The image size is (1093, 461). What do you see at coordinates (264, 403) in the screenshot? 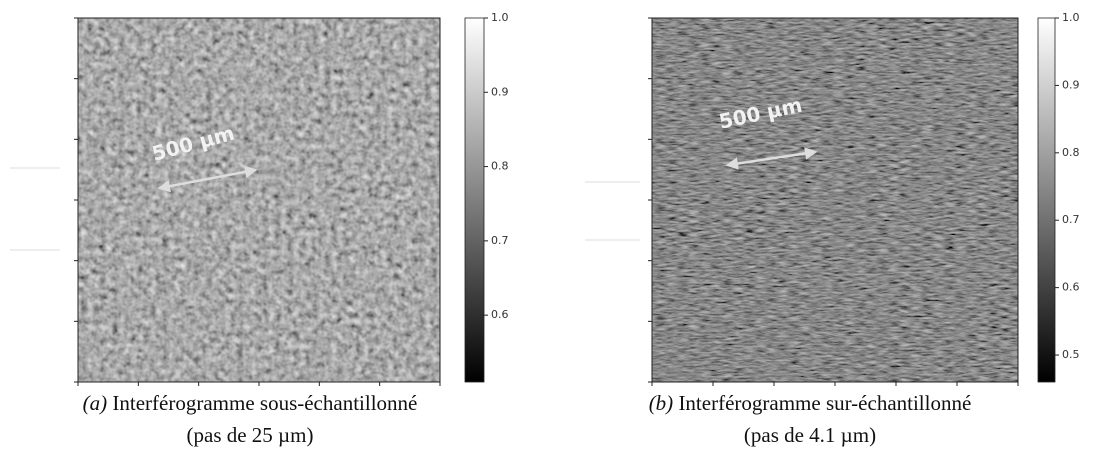
I see `caption-text: Interférogramme sous-échantillonné` at bounding box center [264, 403].